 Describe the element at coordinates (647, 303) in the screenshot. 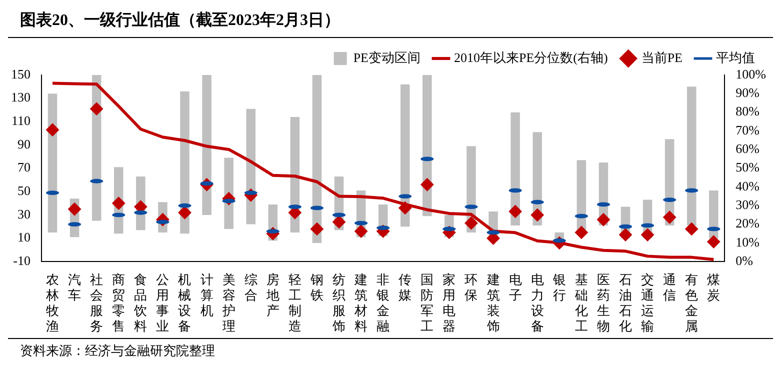

I see `x-tick-label: 交通运输` at that location.